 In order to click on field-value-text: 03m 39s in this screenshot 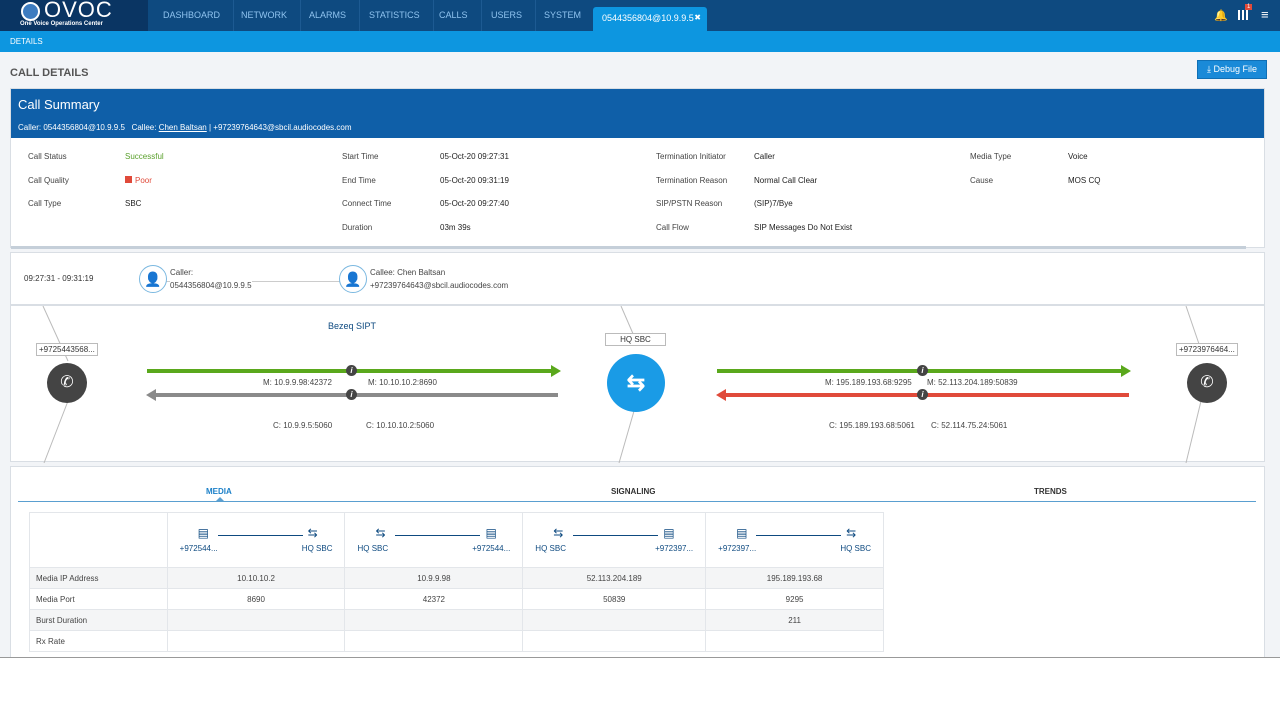, I will do `click(455, 228)`.